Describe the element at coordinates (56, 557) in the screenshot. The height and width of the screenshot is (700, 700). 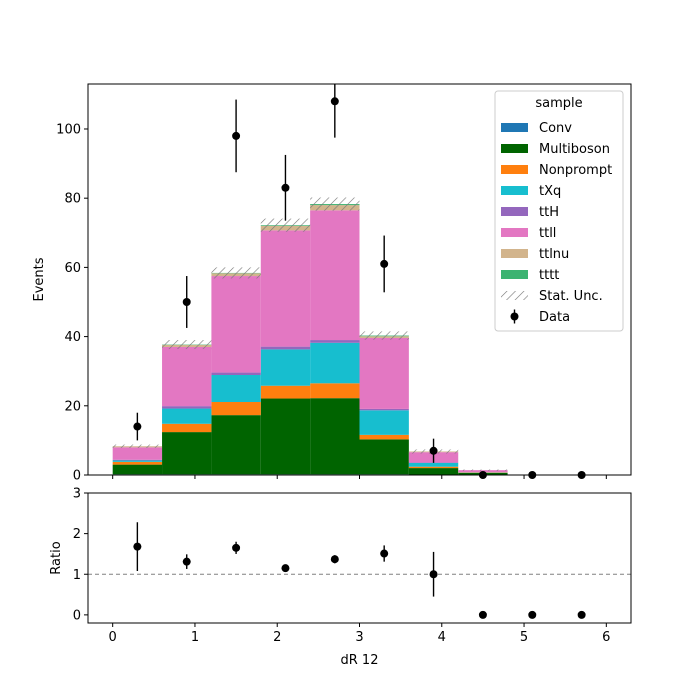
I see `ratio-ylabel: Ratio` at that location.